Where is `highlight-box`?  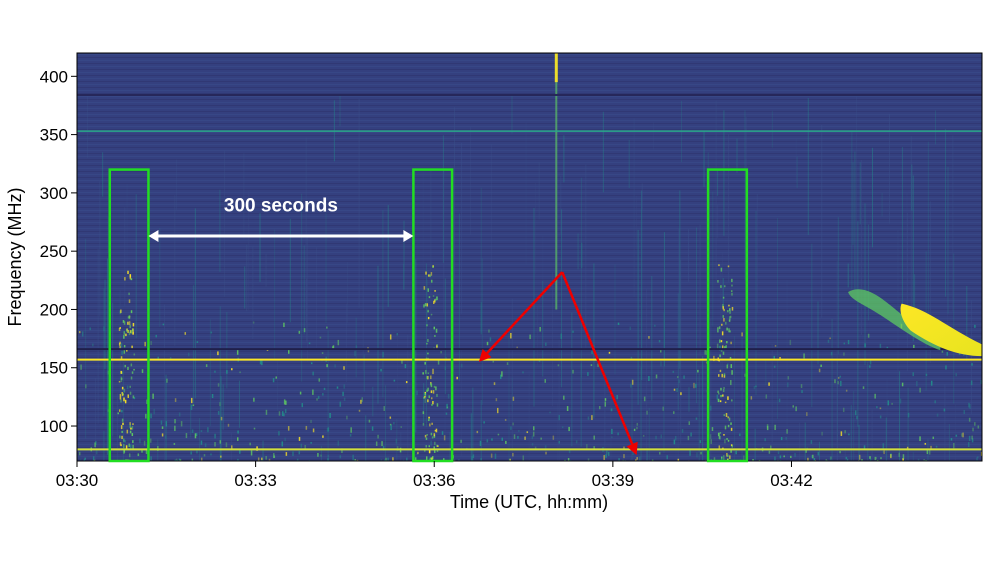 highlight-box is located at coordinates (129, 315).